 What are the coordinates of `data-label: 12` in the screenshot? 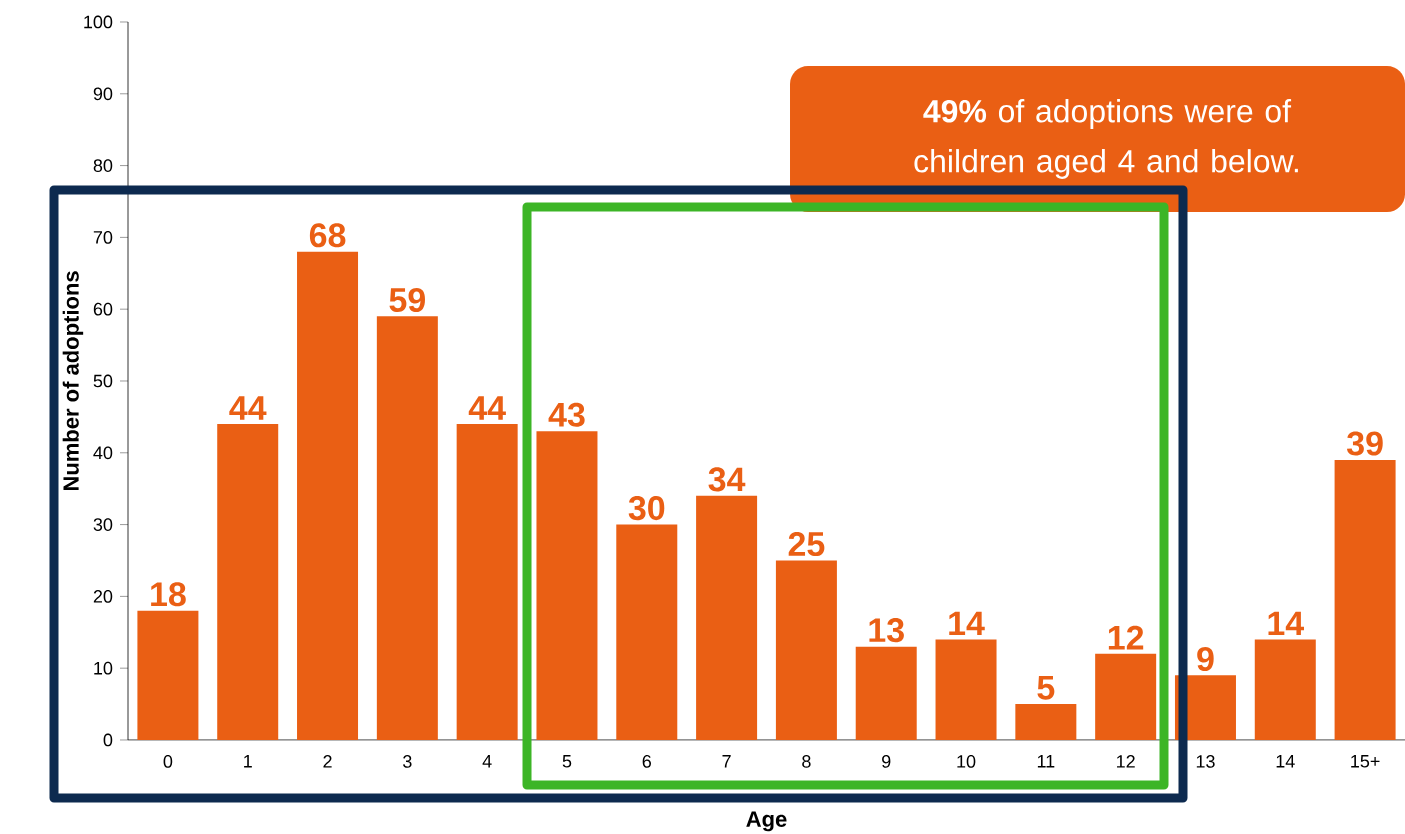 It's located at (1126, 637).